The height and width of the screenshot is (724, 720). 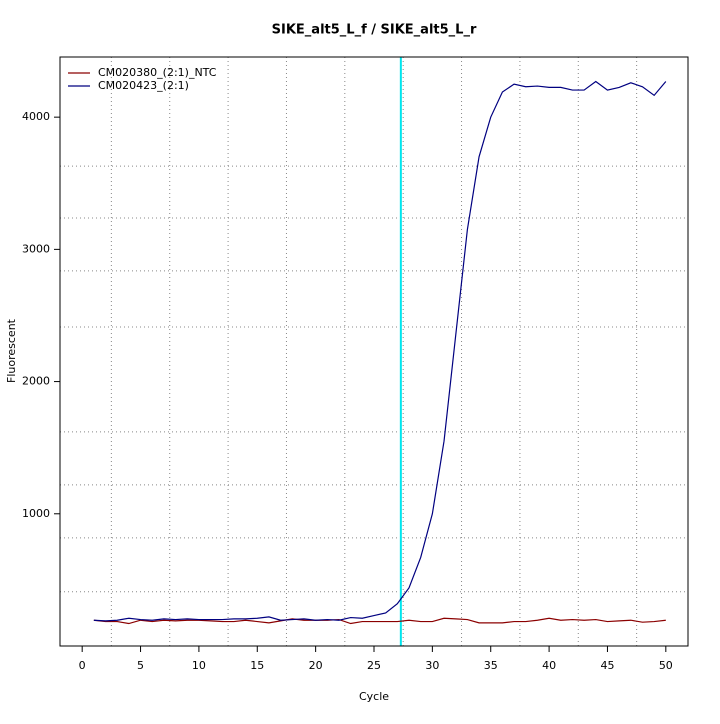 What do you see at coordinates (36, 248) in the screenshot?
I see `y-tick-label: 3000` at bounding box center [36, 248].